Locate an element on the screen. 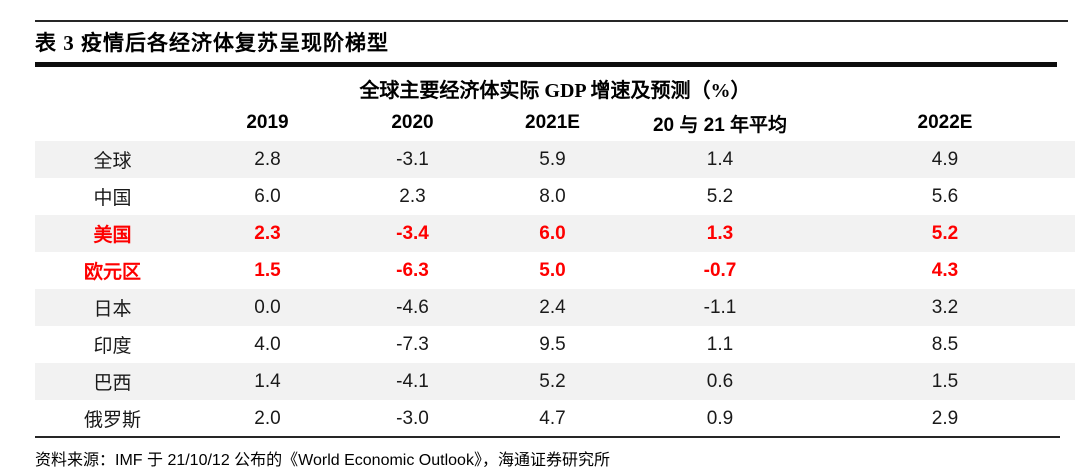 The height and width of the screenshot is (474, 1080). table-row-japan: 日本 0.0 -4.6 2.4 -1.1 3.2 is located at coordinates (555, 307).